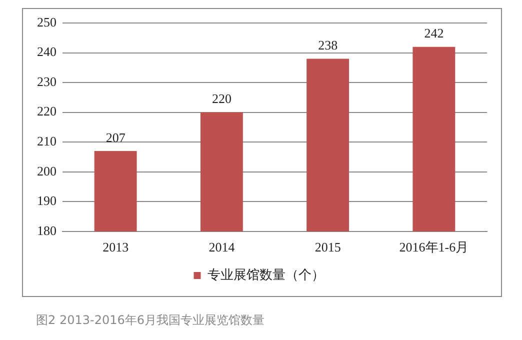  Describe the element at coordinates (434, 247) in the screenshot. I see `x-tick-label: 2016年1-6月` at that location.